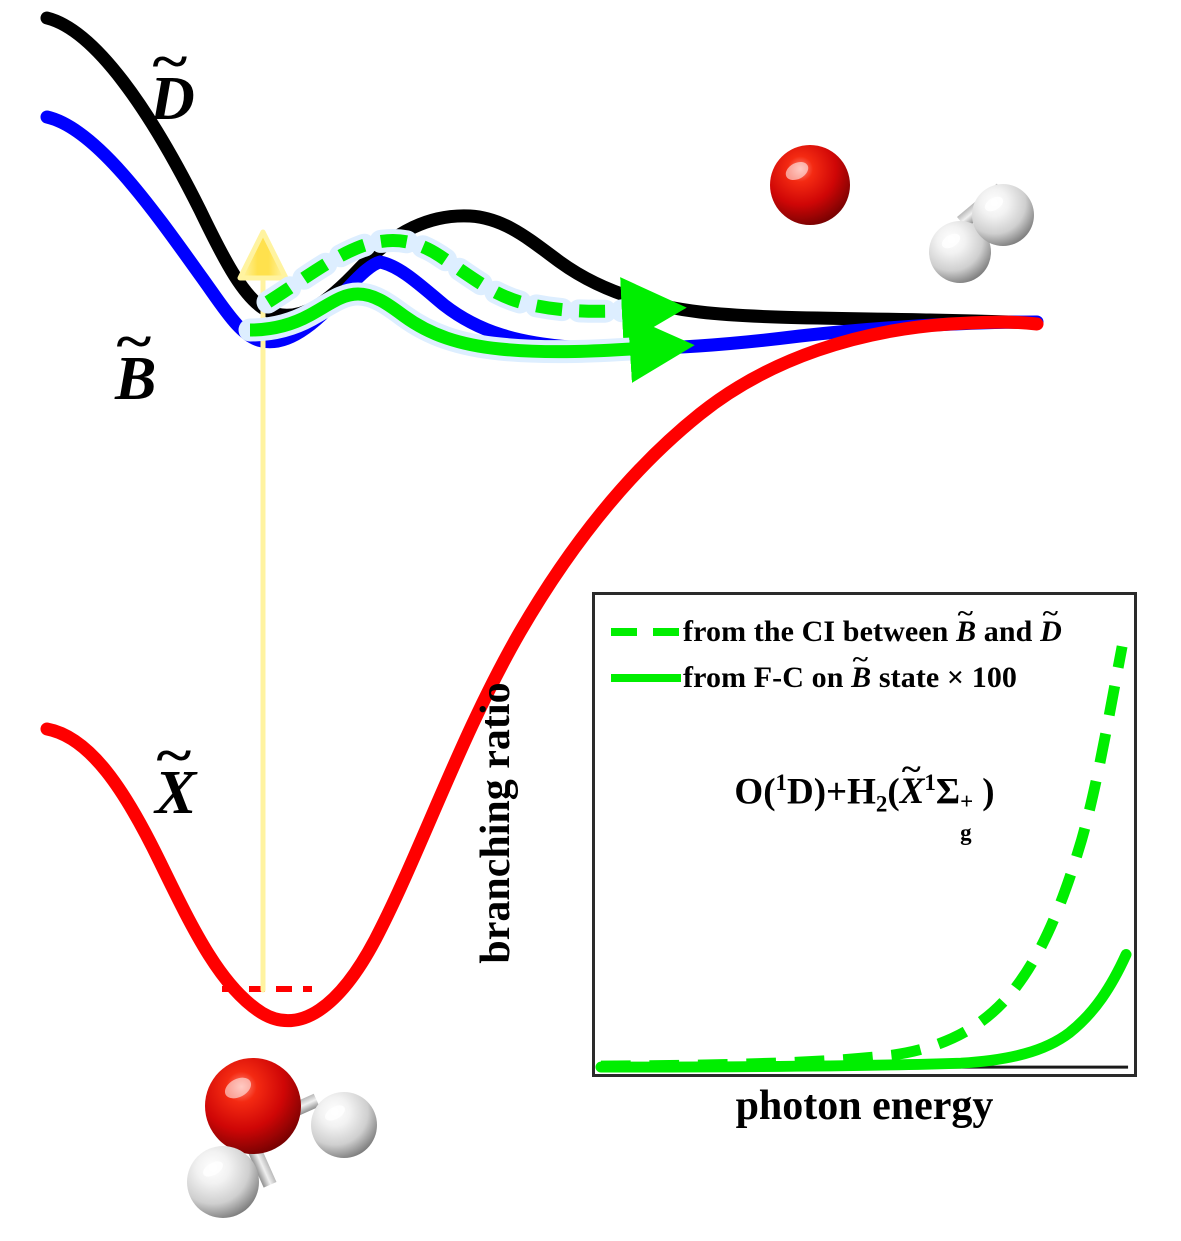 The height and width of the screenshot is (1241, 1181). I want to click on legend-ci-symbol-B: B, so click(966, 632).